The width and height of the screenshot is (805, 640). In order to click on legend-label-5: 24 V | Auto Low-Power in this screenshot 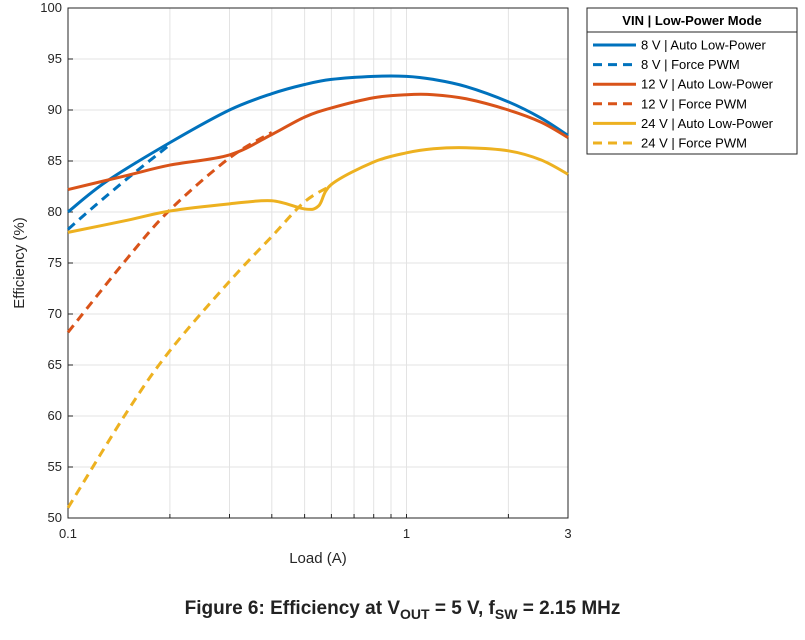, I will do `click(707, 123)`.